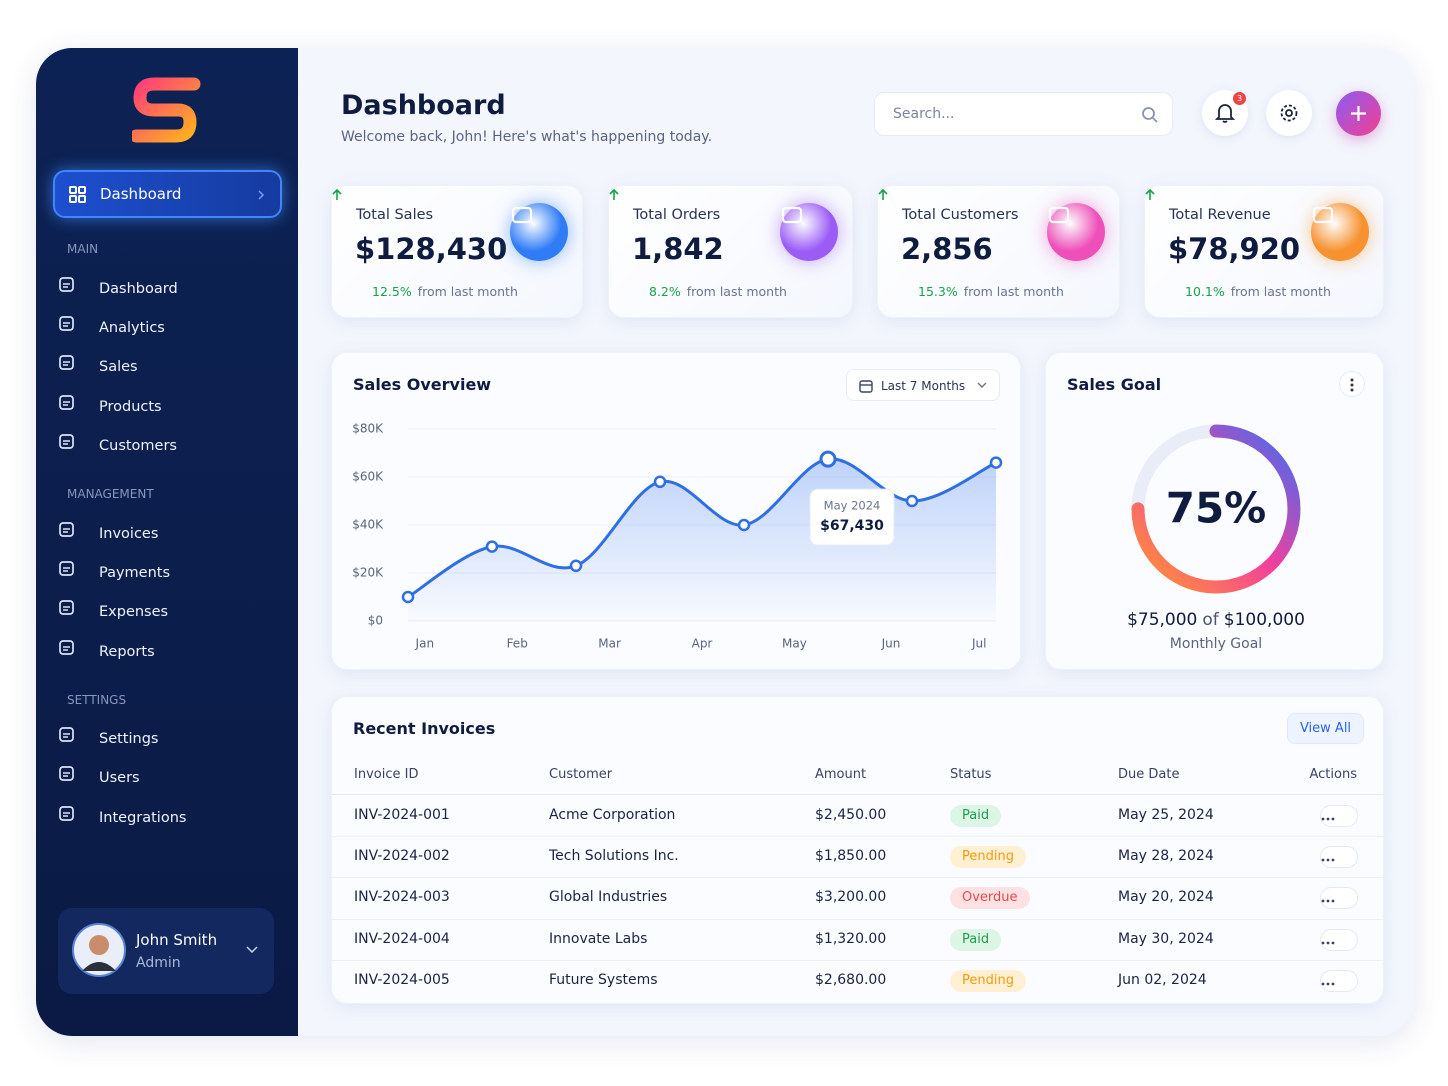 This screenshot has height=1086, width=1448. Describe the element at coordinates (425, 644) in the screenshot. I see `x-tick-label: Jan` at that location.